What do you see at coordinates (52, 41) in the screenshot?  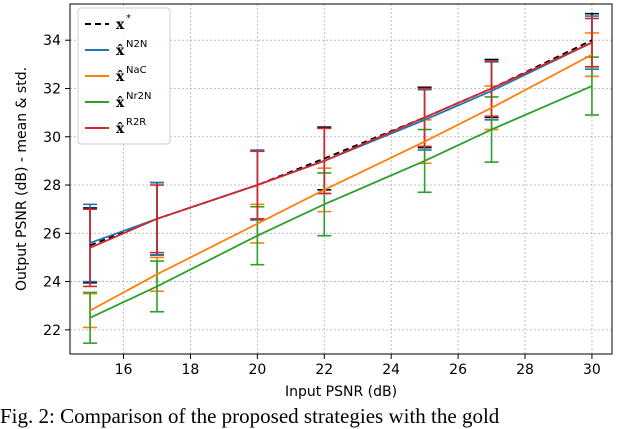 I see `y-tick-label: 34` at bounding box center [52, 41].